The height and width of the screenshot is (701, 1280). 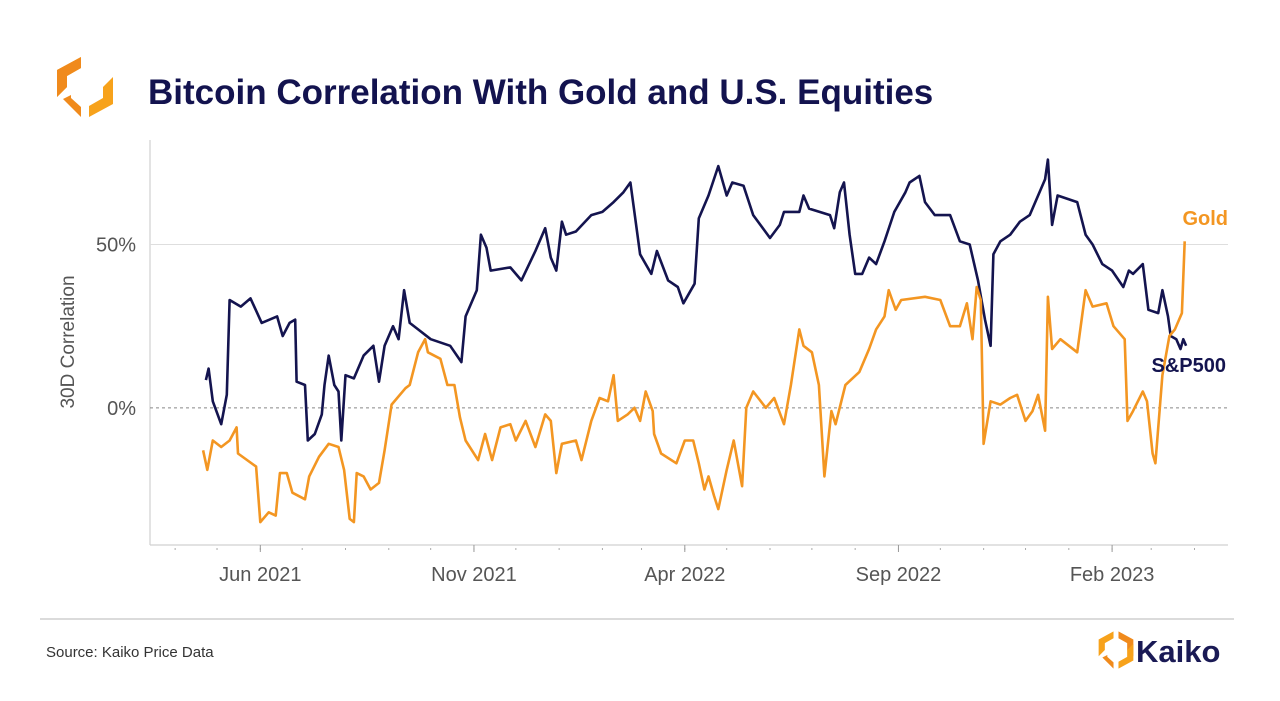 What do you see at coordinates (1178, 651) in the screenshot?
I see `brand-name: Kaiko` at bounding box center [1178, 651].